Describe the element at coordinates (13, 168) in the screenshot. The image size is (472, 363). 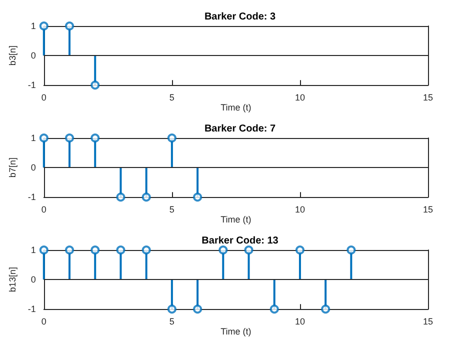
I see `y-axis-title: b7[n]` at that location.